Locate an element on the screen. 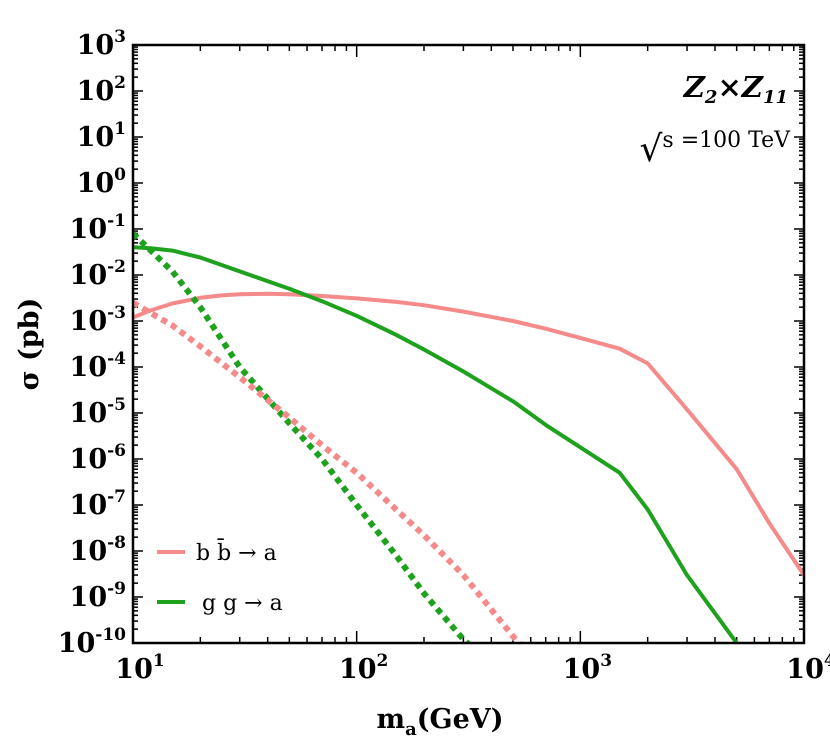 The width and height of the screenshot is (830, 738). y-tick-label: 10⁻¹ is located at coordinates (98, 228).